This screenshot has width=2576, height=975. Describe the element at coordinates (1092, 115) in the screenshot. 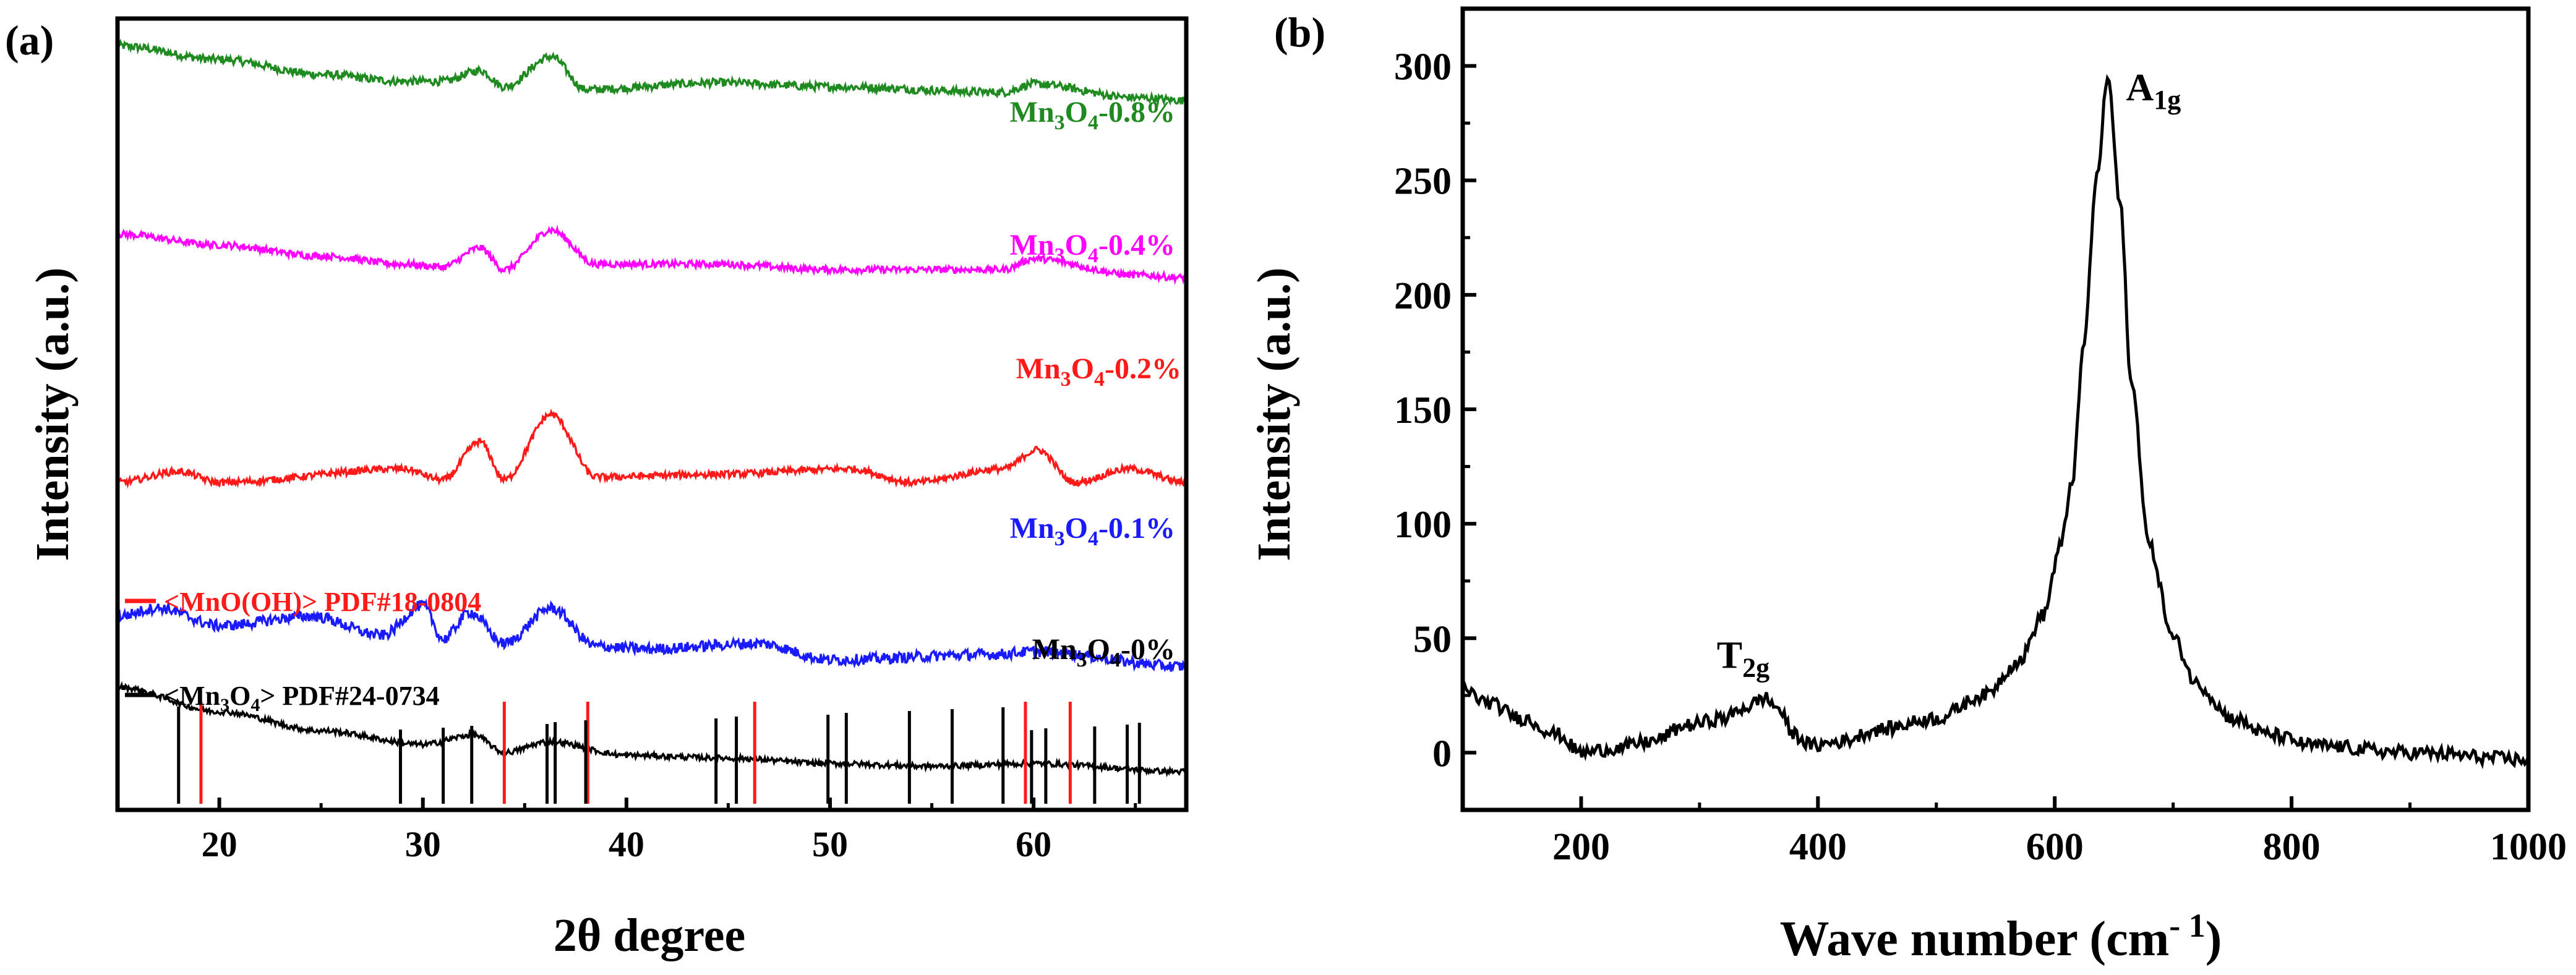

I see `series-label-mn3o4-0.8: Mn3O4-0.8%` at that location.